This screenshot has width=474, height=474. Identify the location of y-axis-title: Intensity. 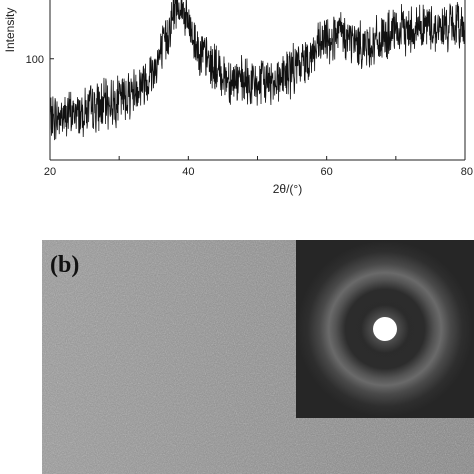
(10, 30).